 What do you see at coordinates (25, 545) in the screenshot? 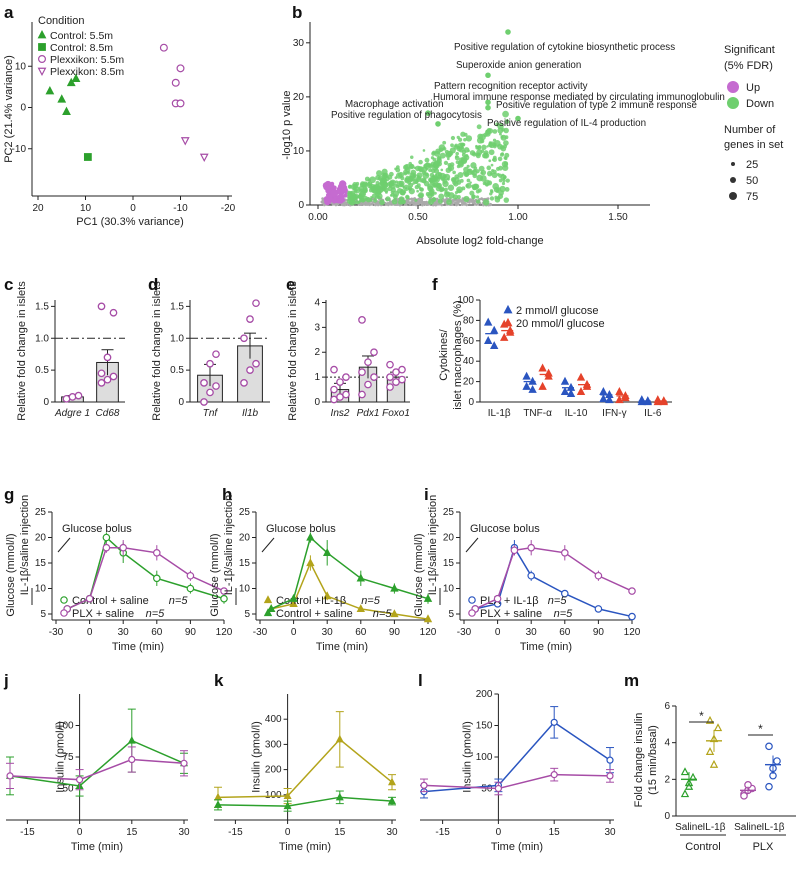
I see `g-y-label-2: IL-1β/saline injection` at bounding box center [25, 545].